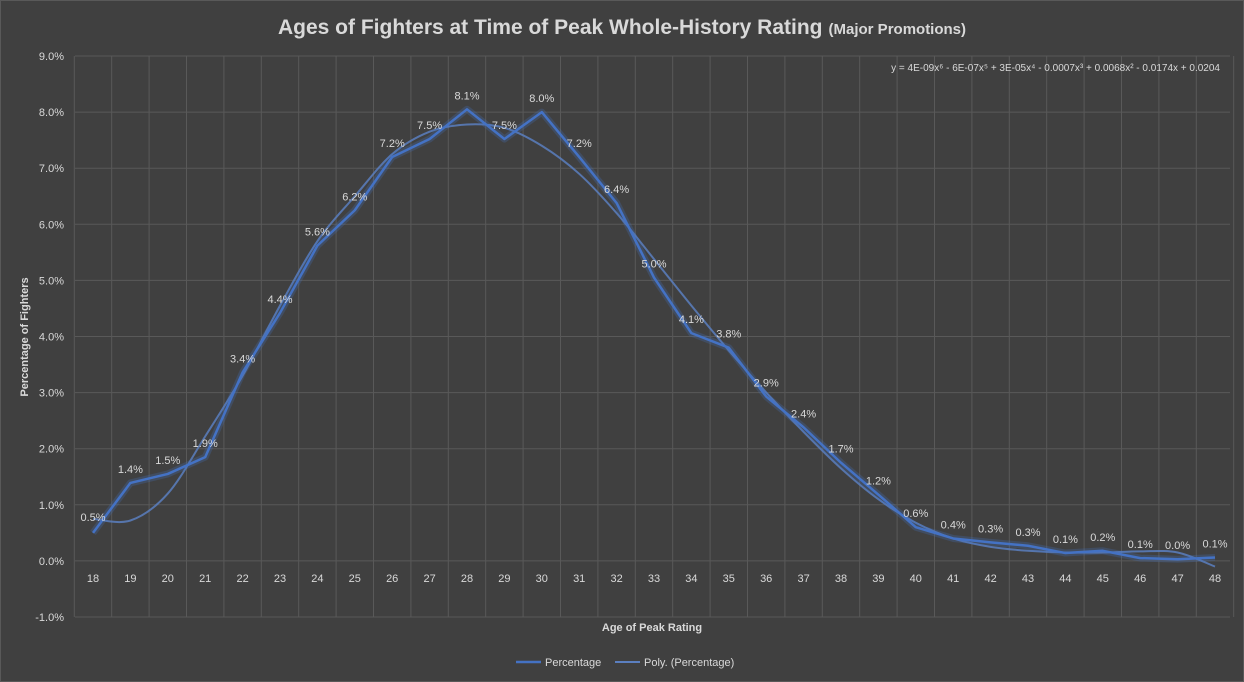 This screenshot has width=1244, height=682. What do you see at coordinates (205, 444) in the screenshot?
I see `data-label: 1.9%` at bounding box center [205, 444].